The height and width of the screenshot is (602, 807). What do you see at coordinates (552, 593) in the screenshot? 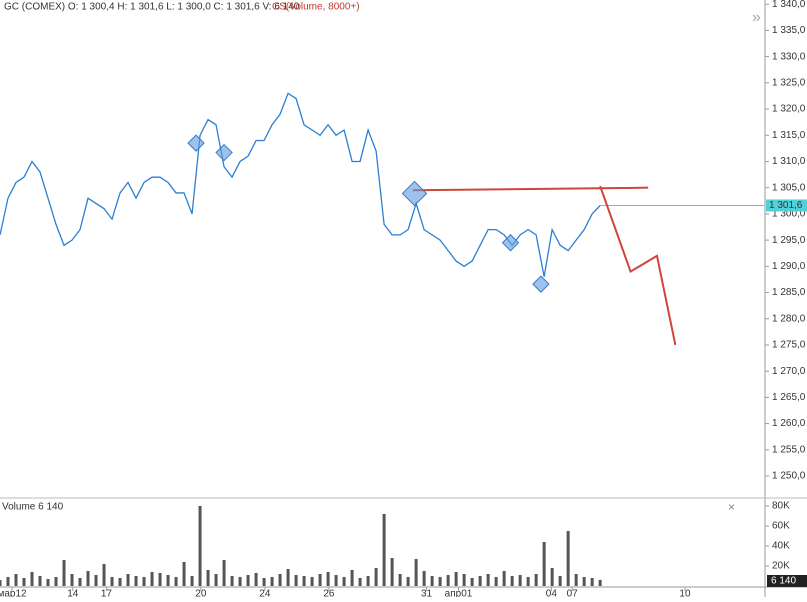
I see `x-tick-label: 04` at bounding box center [552, 593].